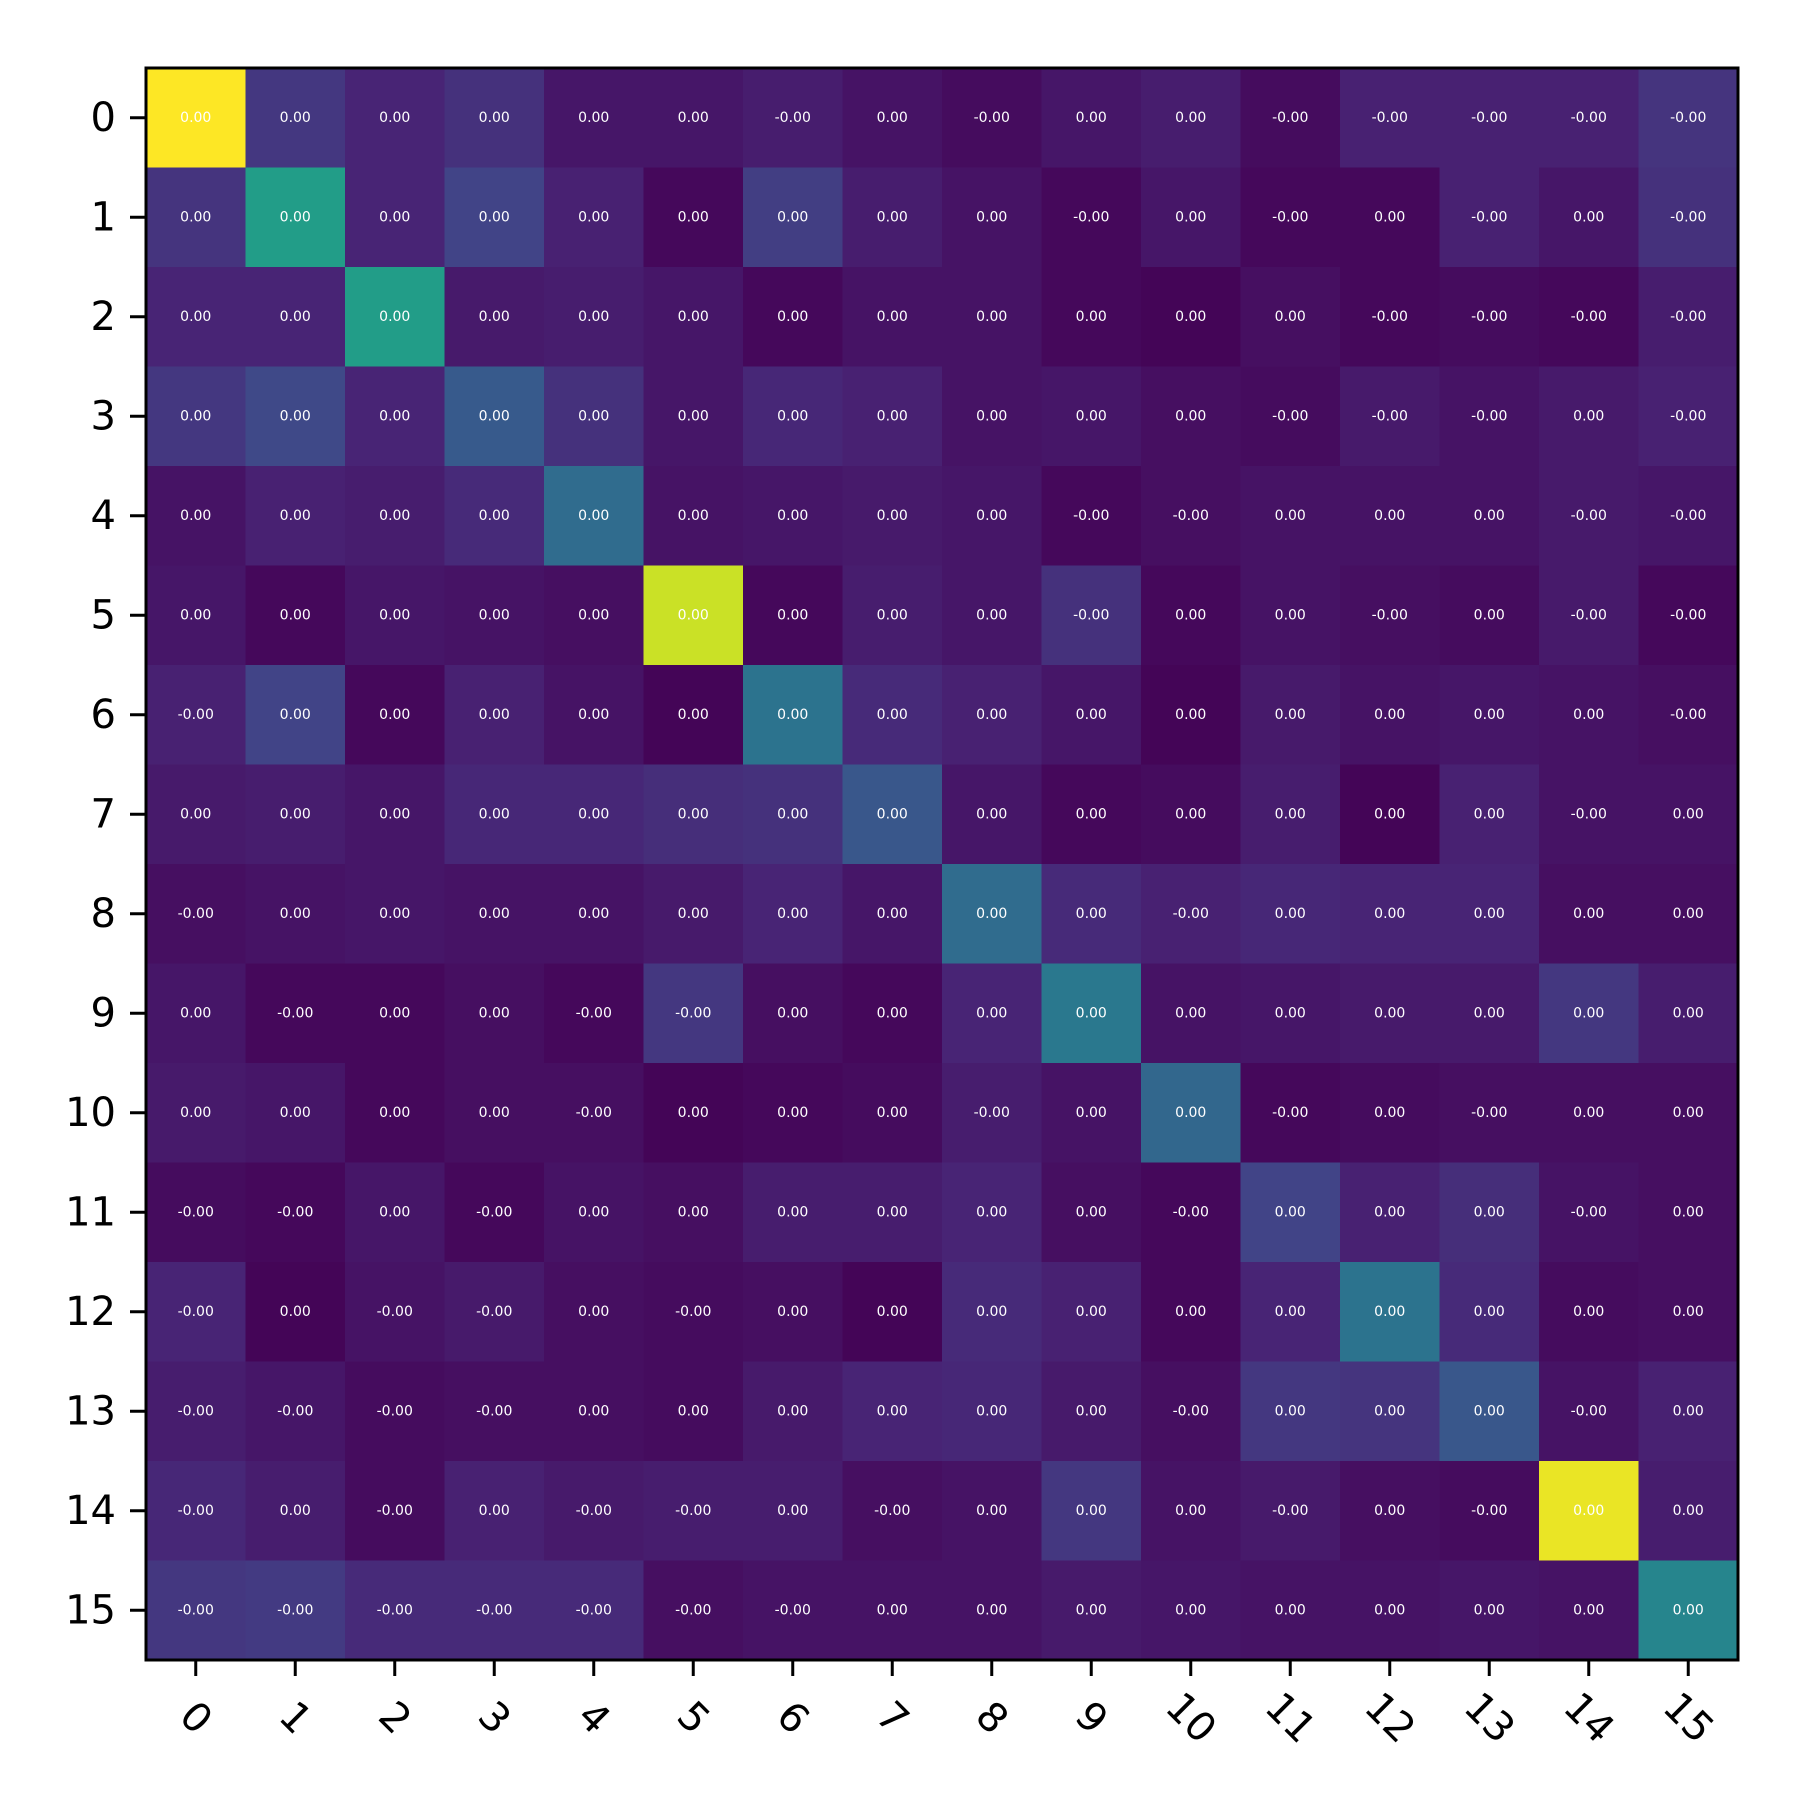 The height and width of the screenshot is (1800, 1800). What do you see at coordinates (394, 1718) in the screenshot?
I see `x-tick-label: 2` at bounding box center [394, 1718].